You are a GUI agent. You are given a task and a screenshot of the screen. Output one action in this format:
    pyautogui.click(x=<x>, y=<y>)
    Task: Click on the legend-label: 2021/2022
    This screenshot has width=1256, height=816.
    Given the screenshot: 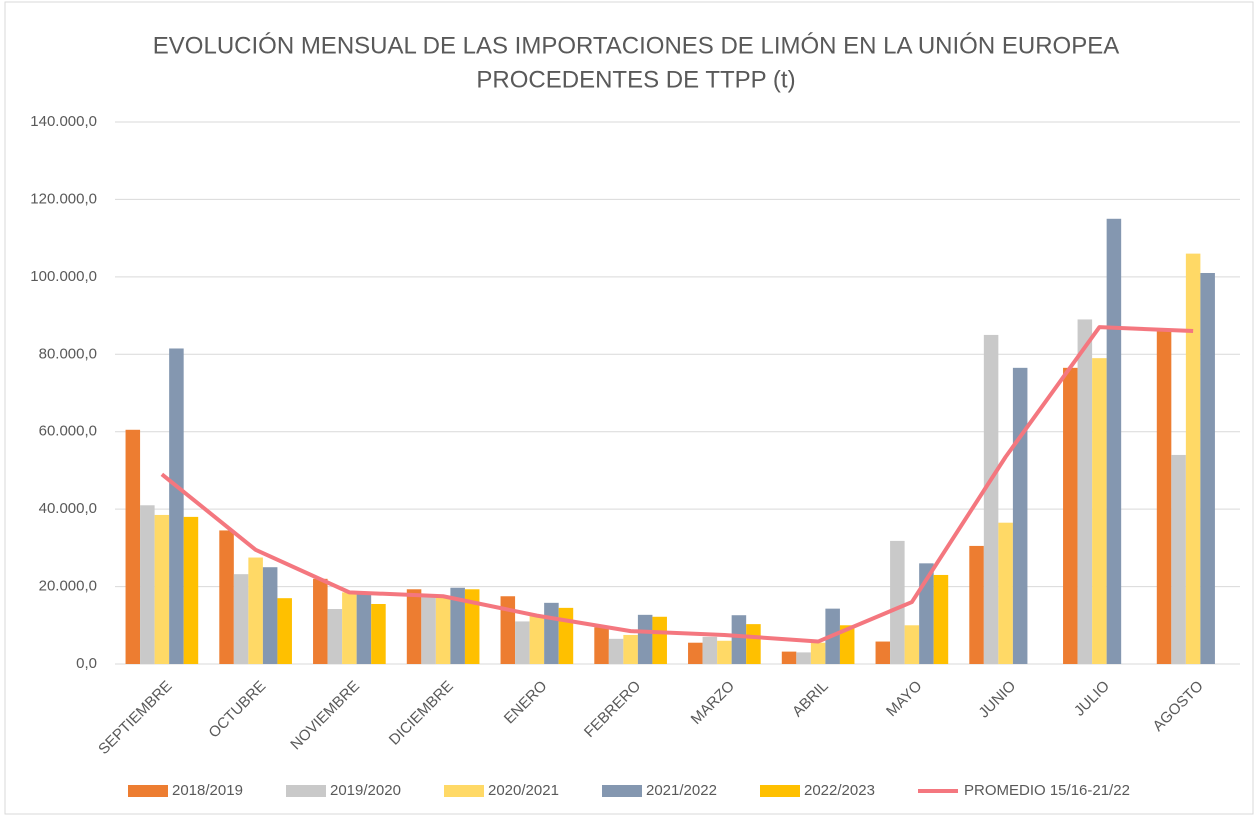 What is the action you would take?
    pyautogui.click(x=681, y=790)
    